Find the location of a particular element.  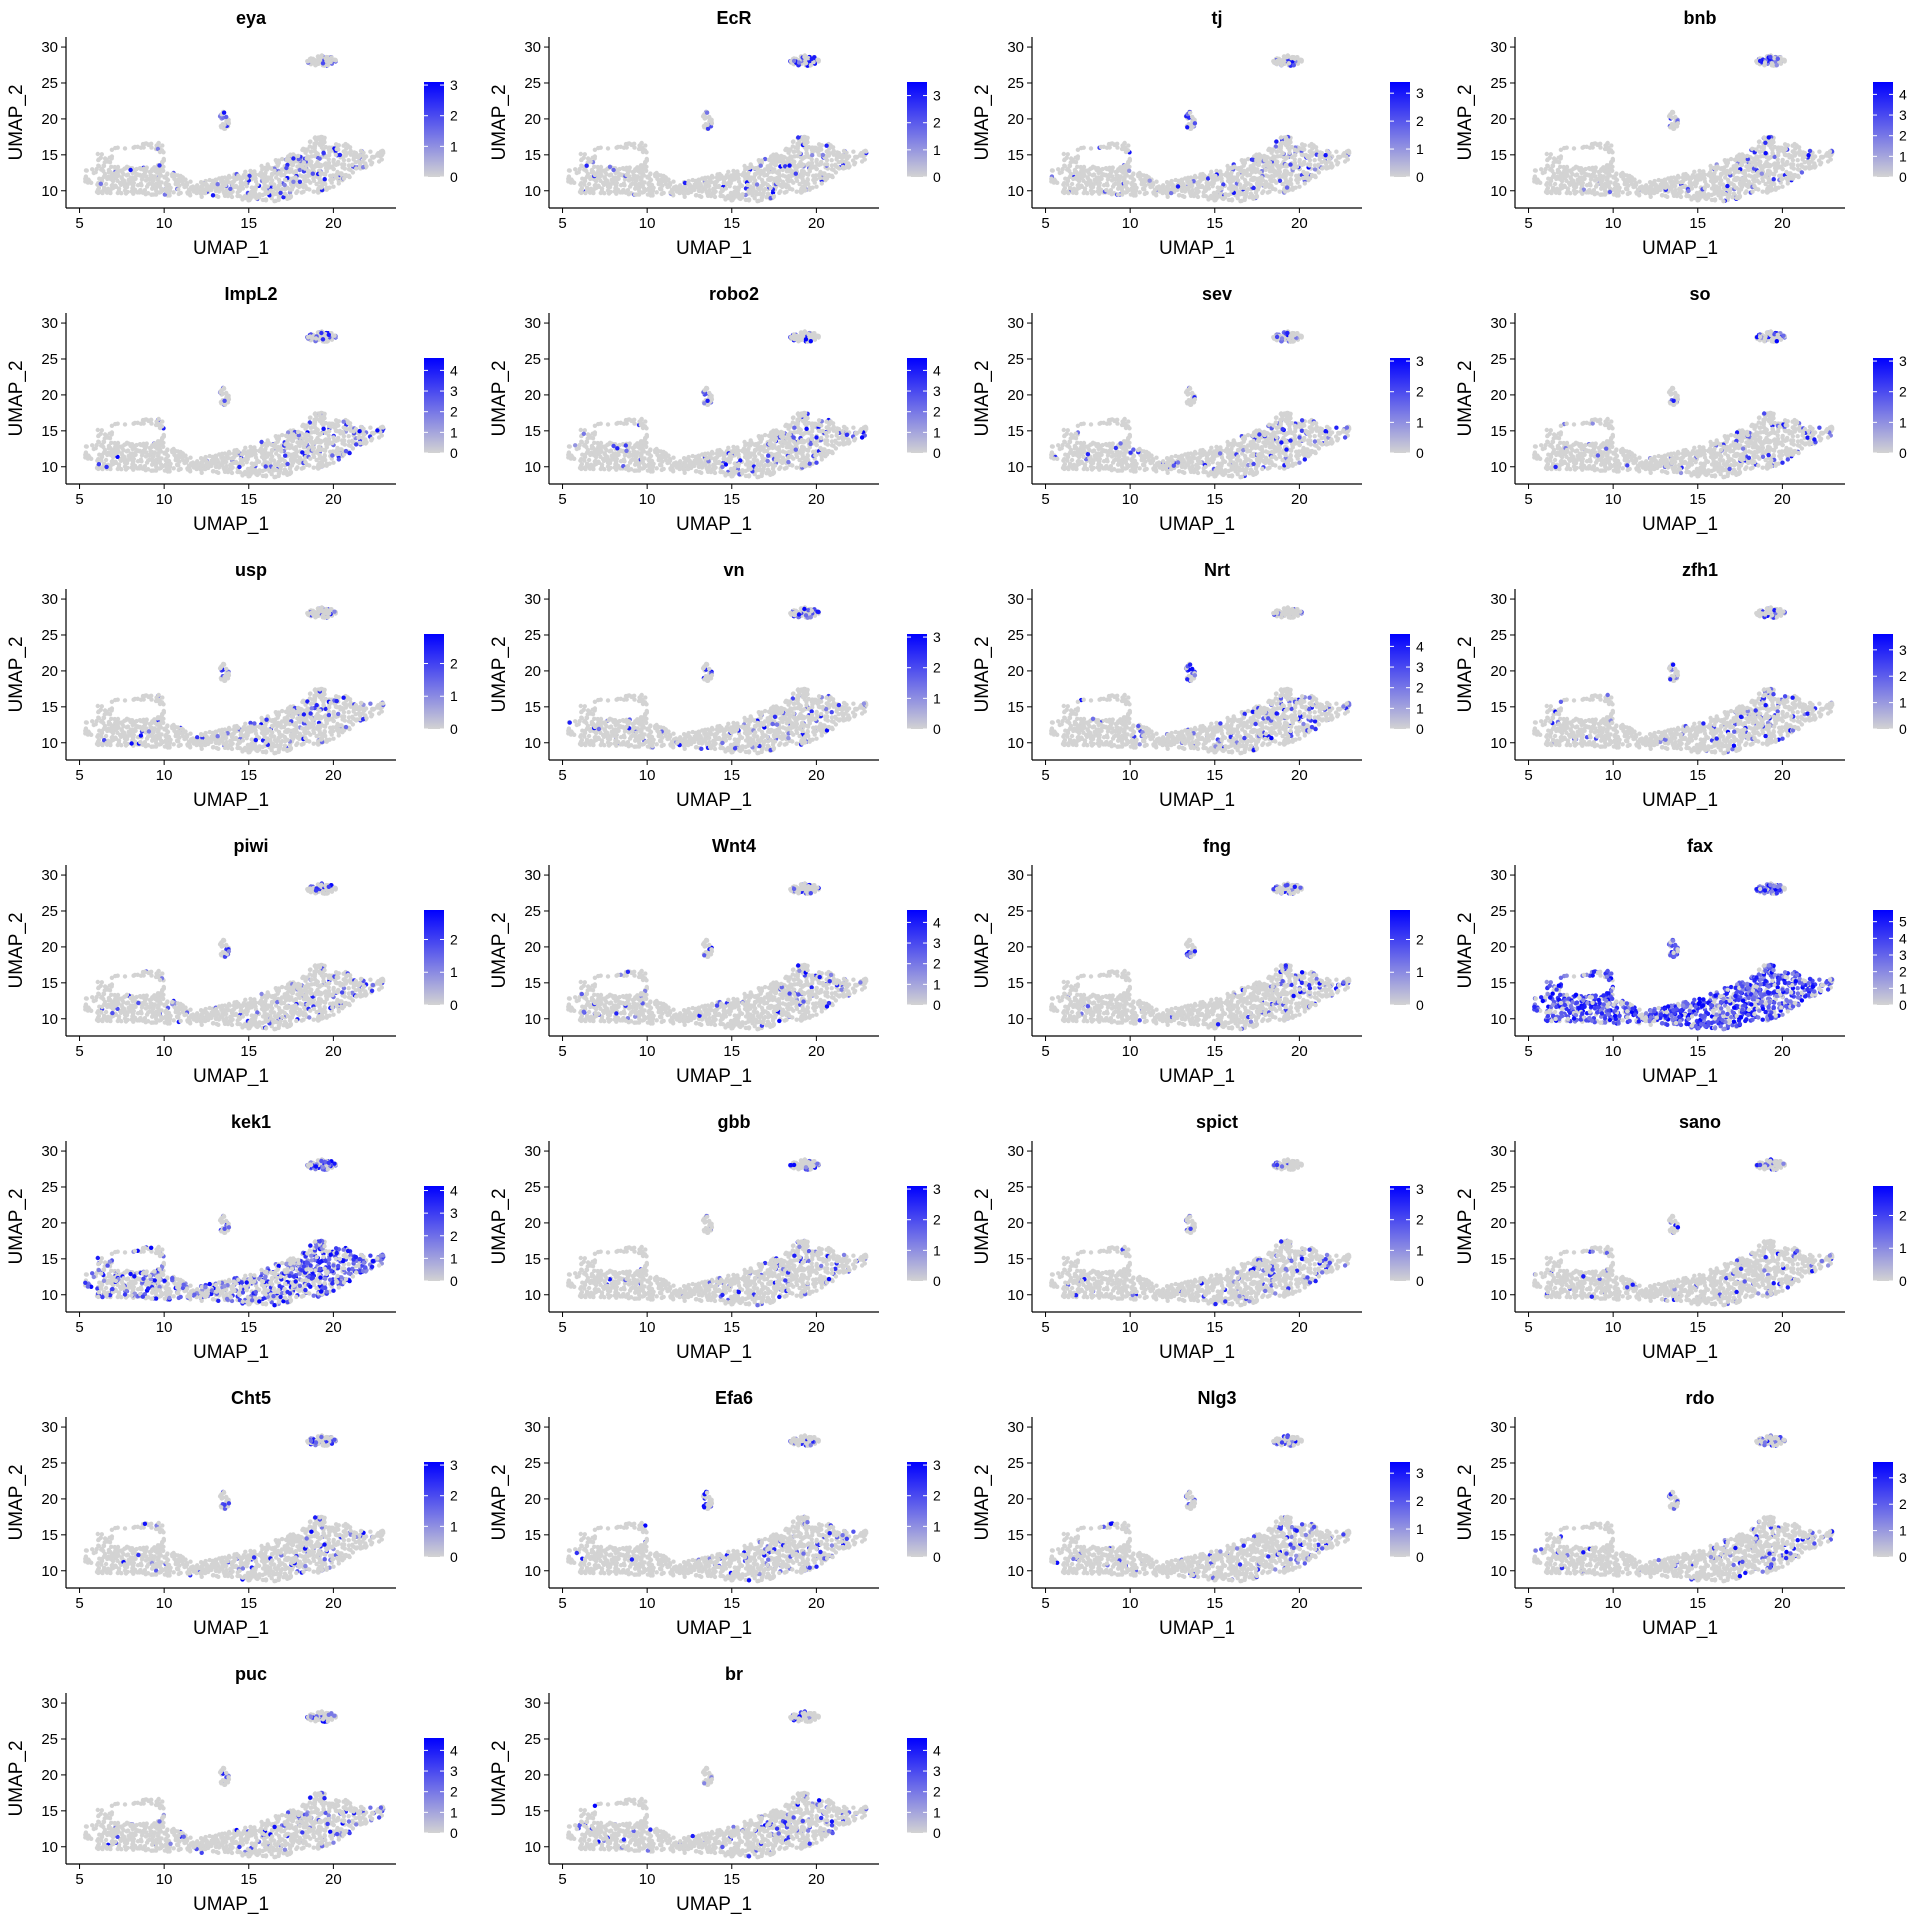

x-tick-label: 5 is located at coordinates (79, 223).